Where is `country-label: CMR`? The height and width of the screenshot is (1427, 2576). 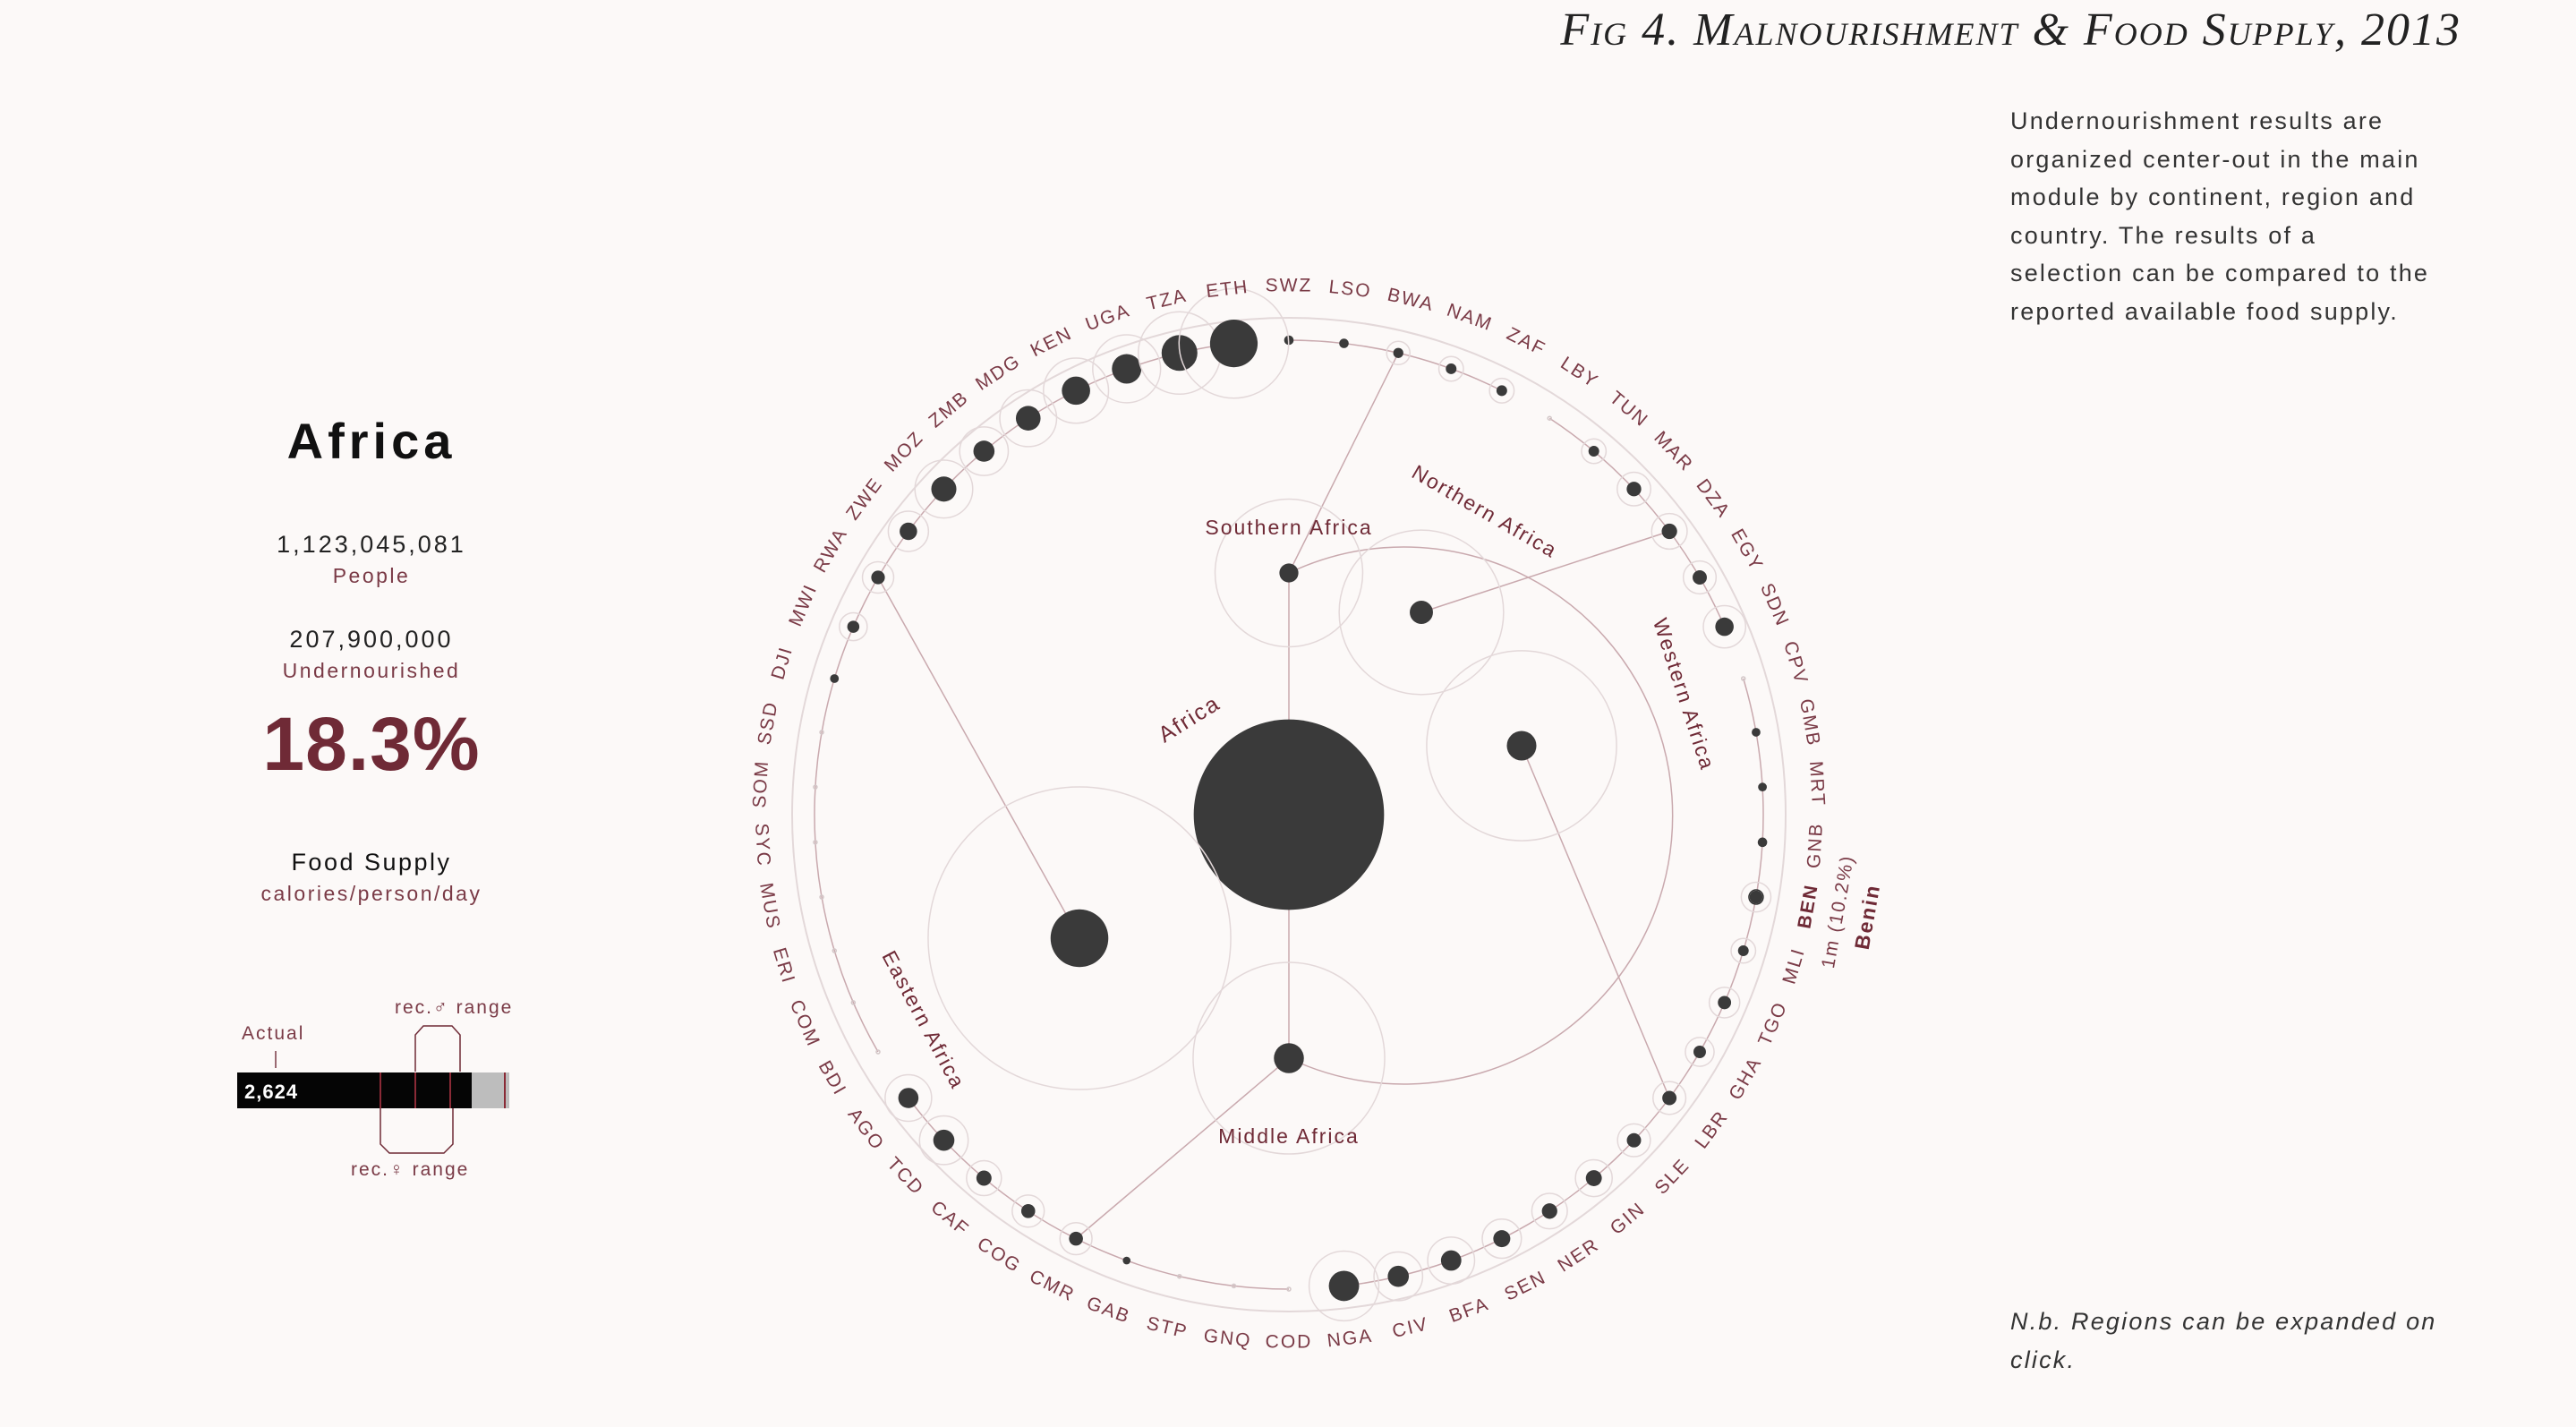
country-label: CMR is located at coordinates (1052, 1286).